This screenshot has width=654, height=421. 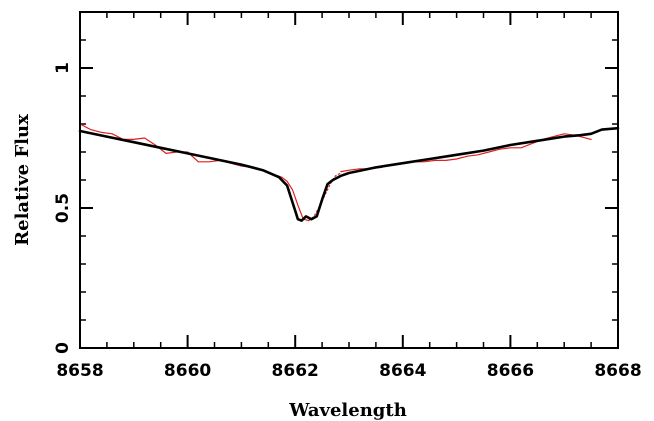 I want to click on x-axis-title: Wavelength, so click(x=347, y=410).